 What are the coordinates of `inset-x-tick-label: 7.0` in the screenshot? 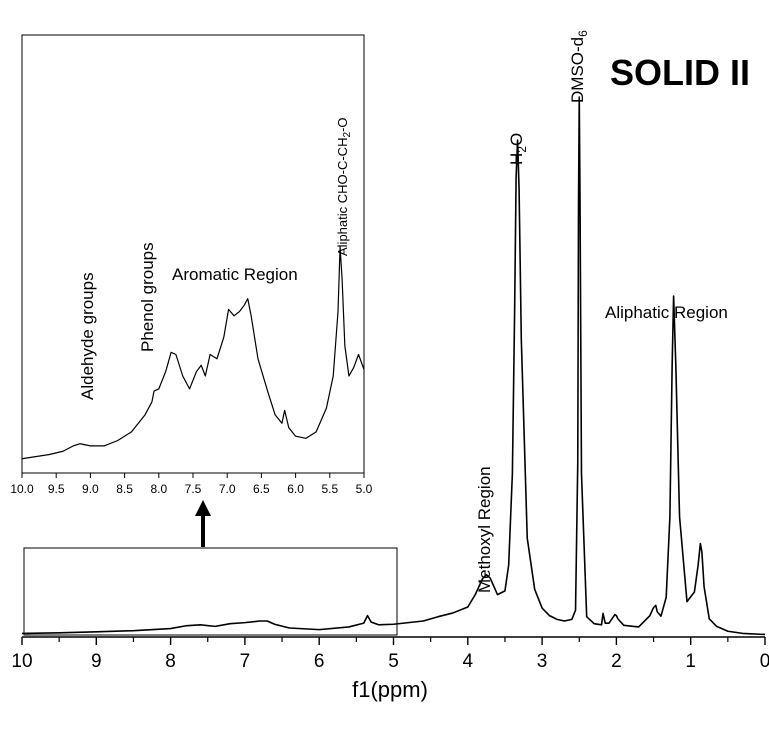 It's located at (227, 489).